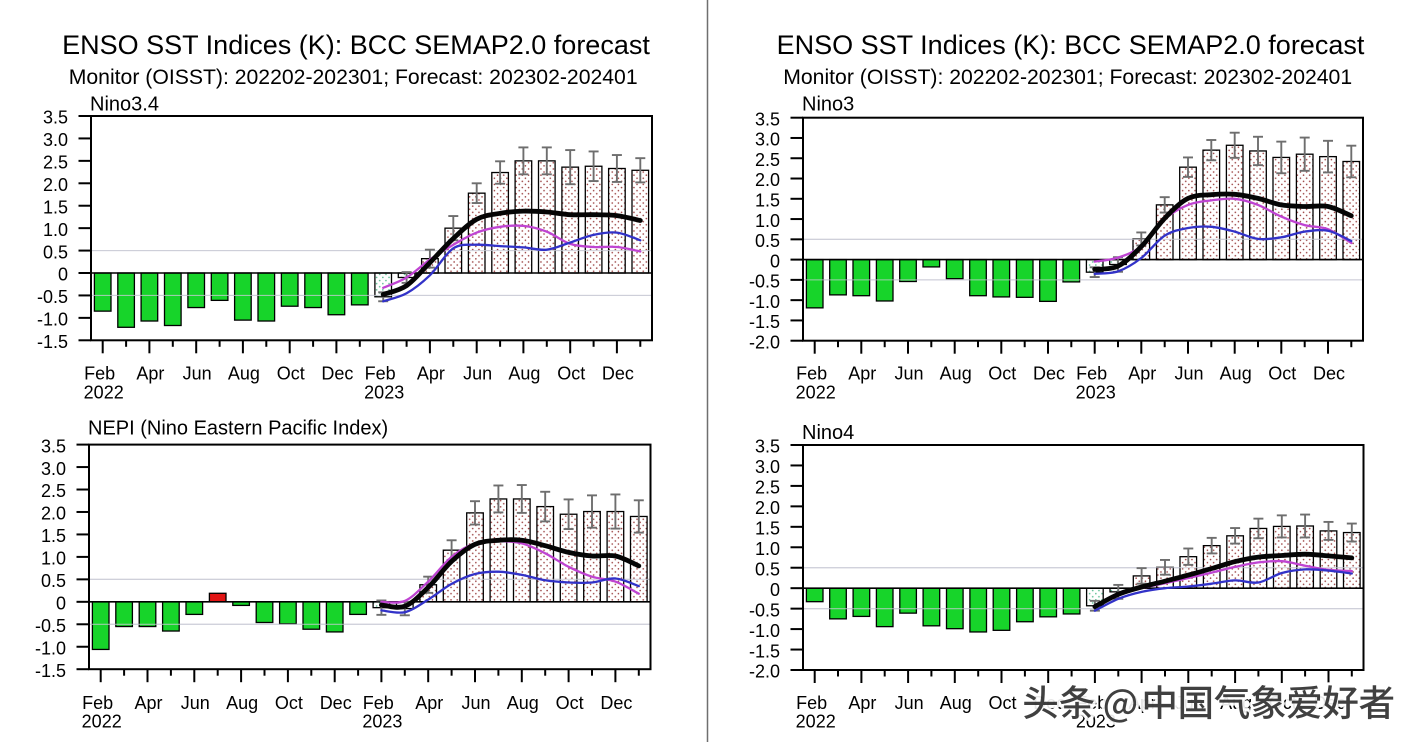  Describe the element at coordinates (828, 433) in the screenshot. I see `svg-text: Nino4` at that location.